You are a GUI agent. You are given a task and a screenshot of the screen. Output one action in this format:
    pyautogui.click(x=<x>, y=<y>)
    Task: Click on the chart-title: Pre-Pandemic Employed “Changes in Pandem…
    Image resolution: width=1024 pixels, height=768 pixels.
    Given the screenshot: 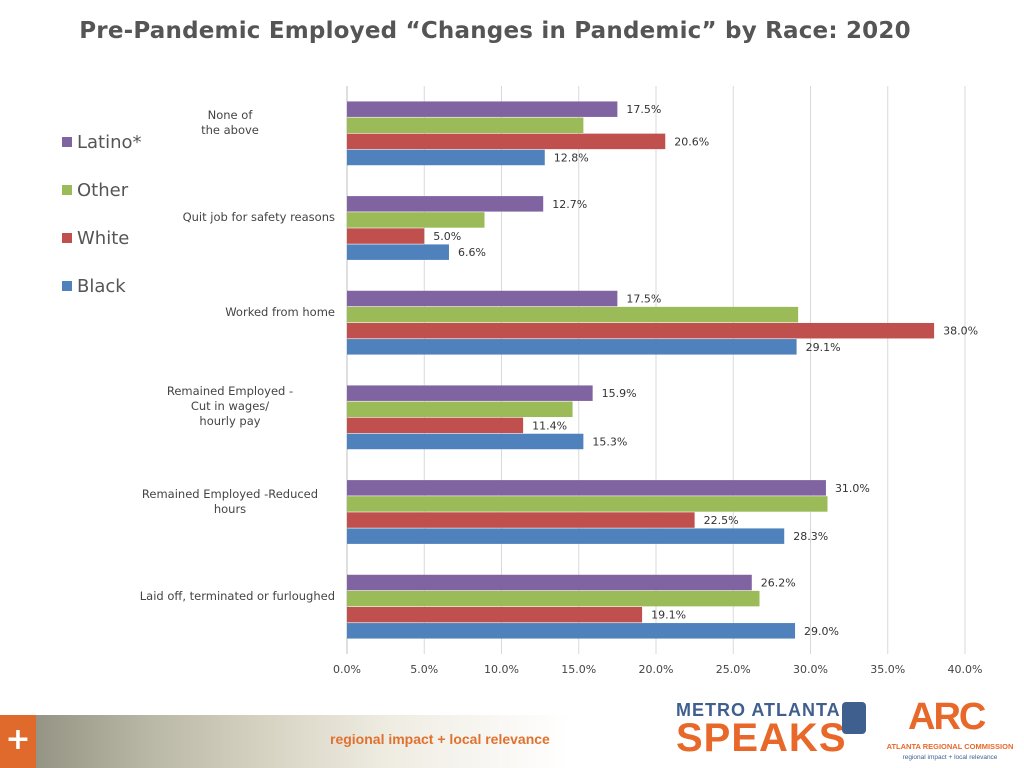 What is the action you would take?
    pyautogui.click(x=495, y=31)
    